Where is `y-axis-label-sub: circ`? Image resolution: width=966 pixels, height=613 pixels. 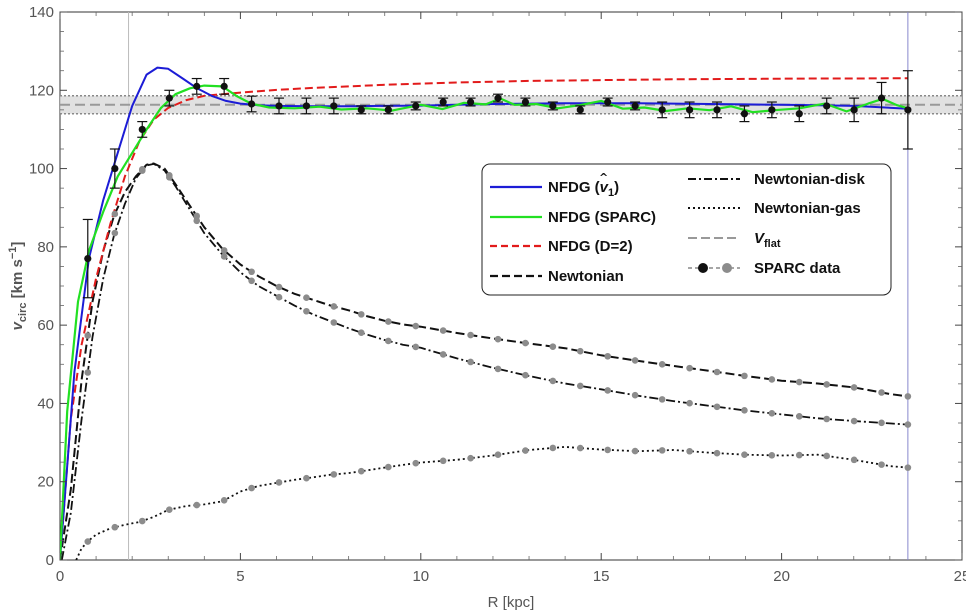
y-axis-label-sub: circ is located at coordinates (23, 312).